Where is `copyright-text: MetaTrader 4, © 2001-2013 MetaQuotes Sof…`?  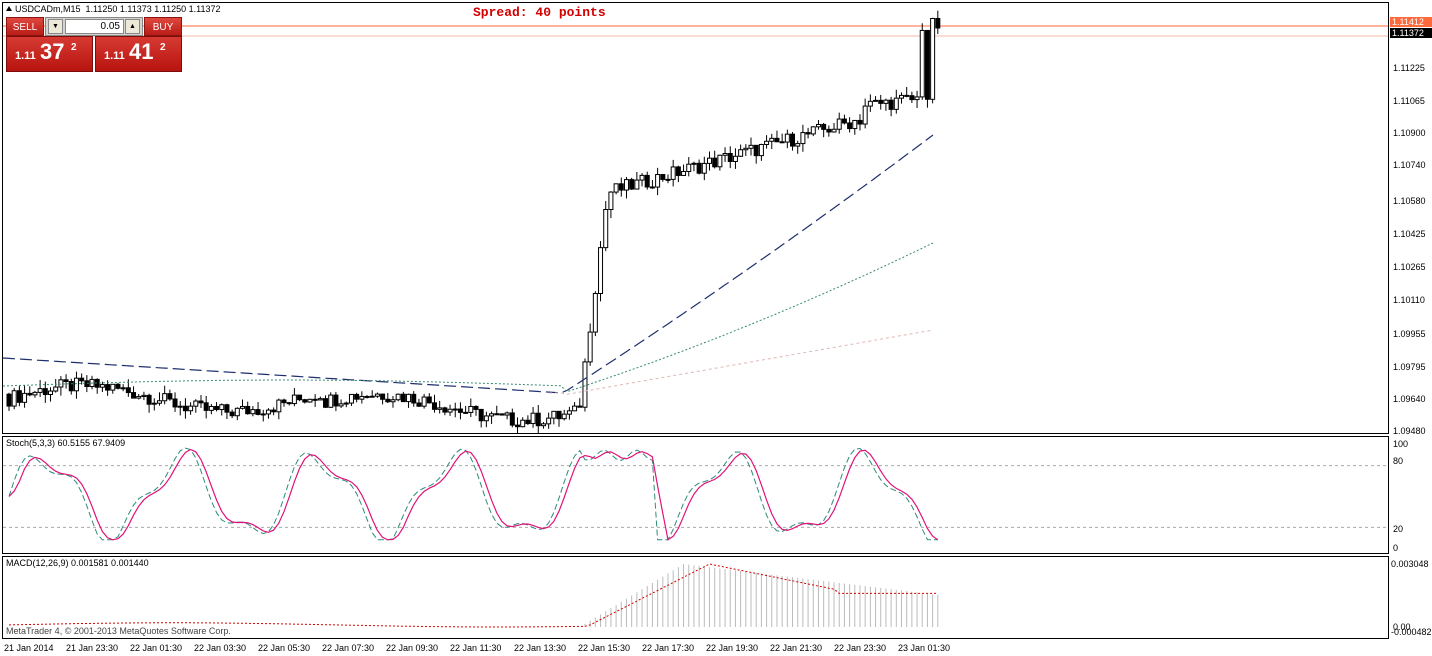 copyright-text: MetaTrader 4, © 2001-2013 MetaQuotes Sof… is located at coordinates (118, 631).